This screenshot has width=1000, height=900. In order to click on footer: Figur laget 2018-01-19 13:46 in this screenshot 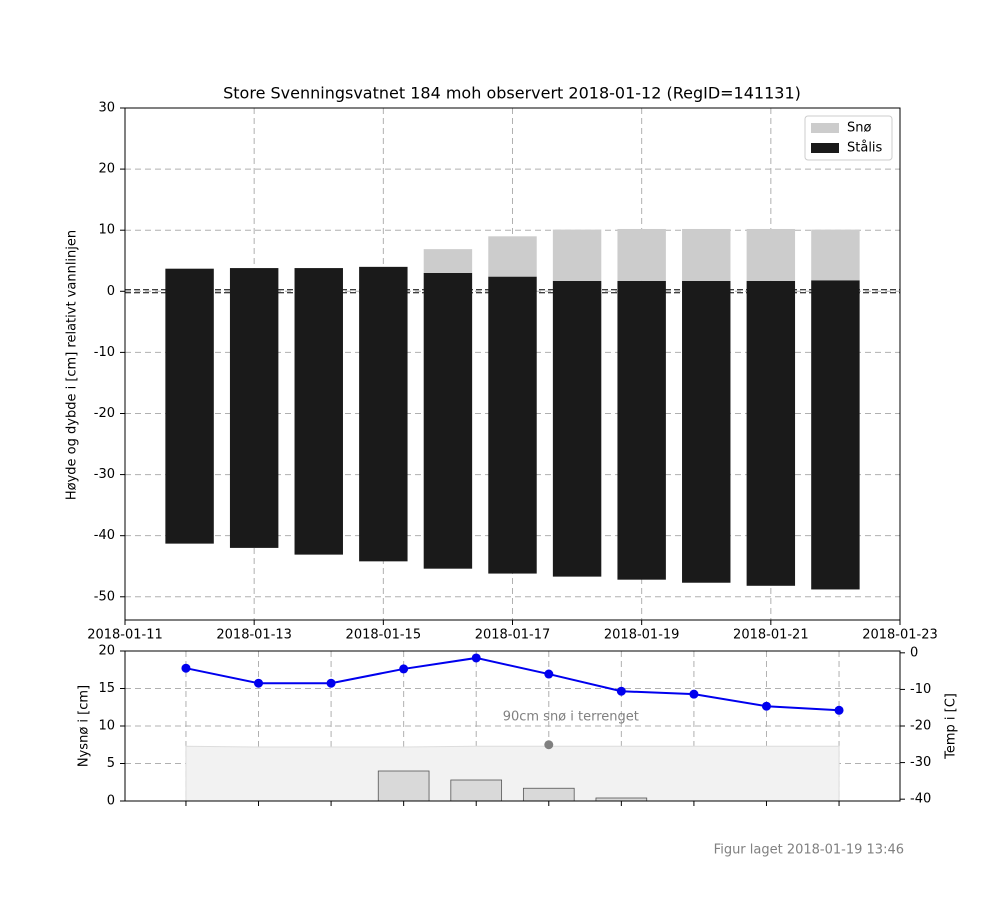, I will do `click(809, 850)`.